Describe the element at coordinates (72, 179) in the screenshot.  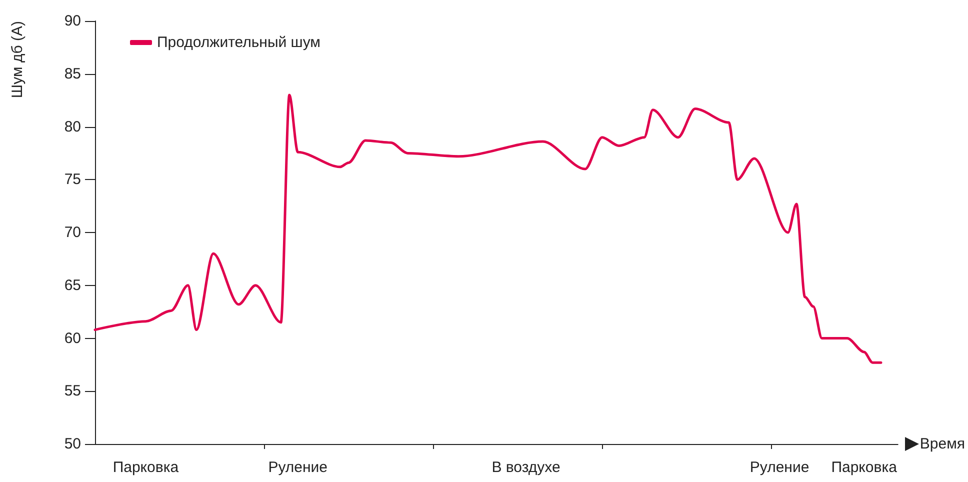
I see `y-tick-label: 75` at that location.